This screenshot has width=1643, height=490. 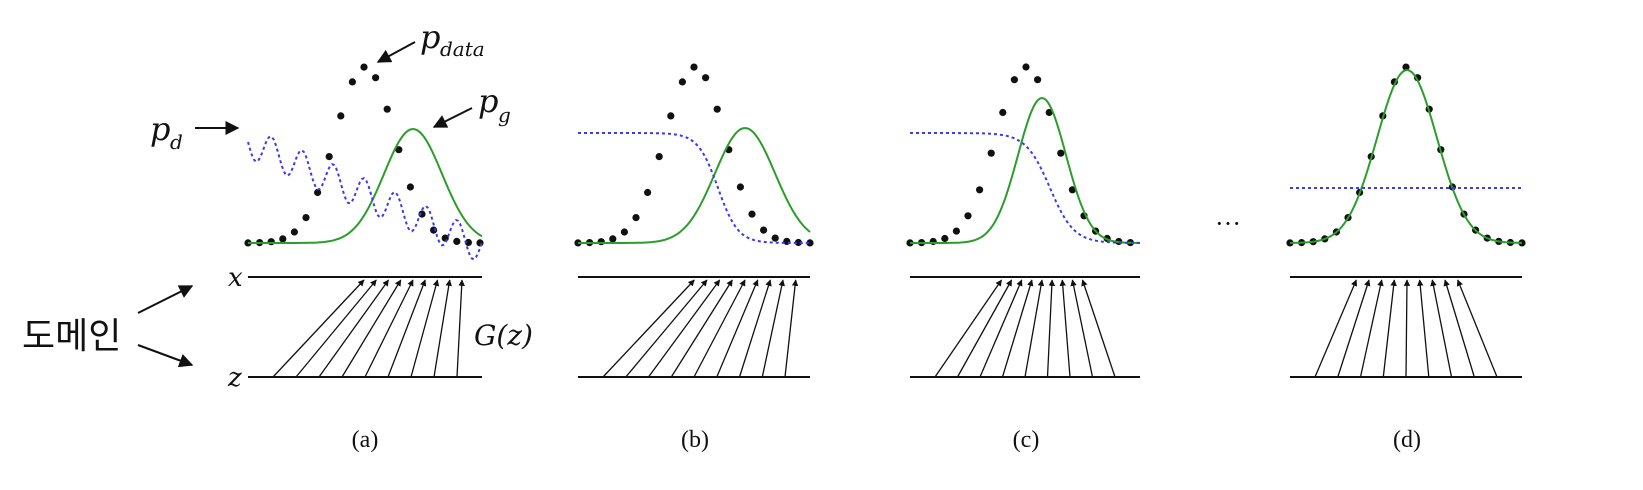 What do you see at coordinates (695, 440) in the screenshot?
I see `caption-b: (b)` at bounding box center [695, 440].